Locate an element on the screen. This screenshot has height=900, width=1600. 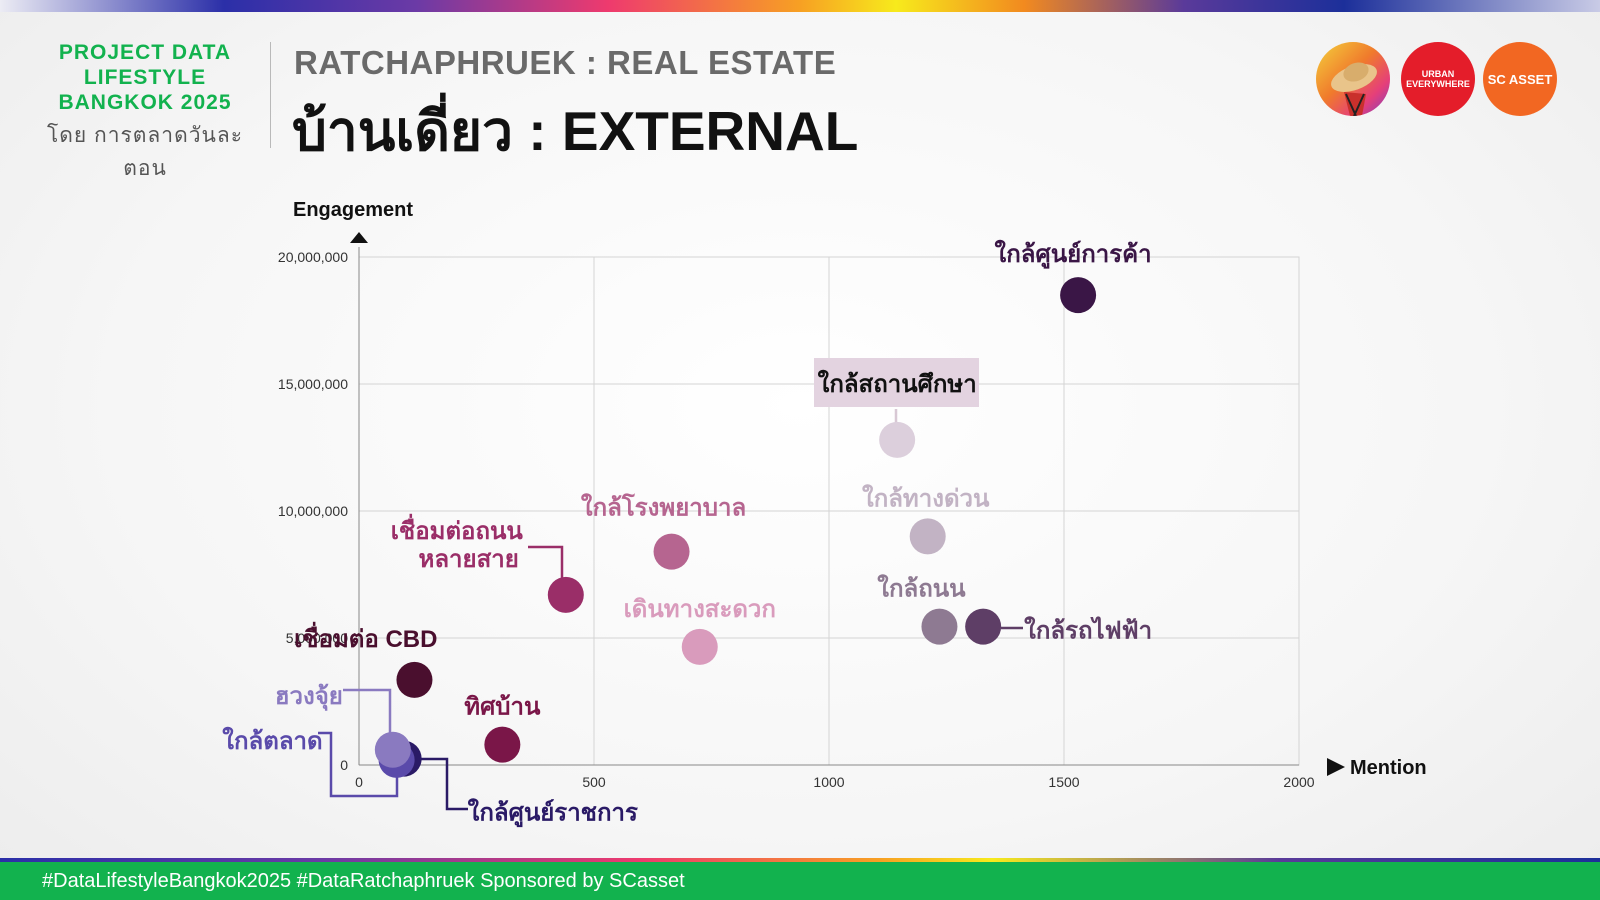
sc-asset-logo-text: SC ASSET is located at coordinates (1520, 79).